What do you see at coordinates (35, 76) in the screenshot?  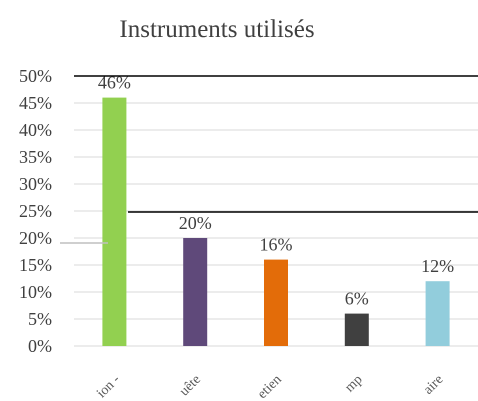 I see `y-tick-label: 50%` at bounding box center [35, 76].